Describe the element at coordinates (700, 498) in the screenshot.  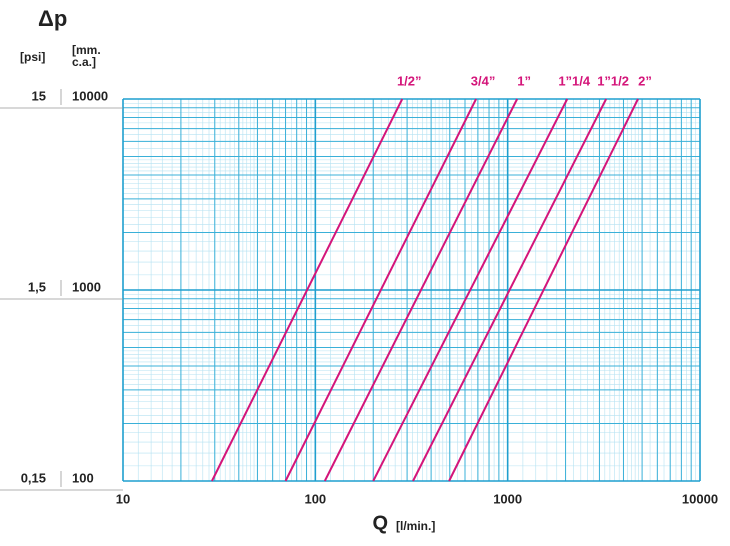
I see `x-tick-label: 10000` at that location.